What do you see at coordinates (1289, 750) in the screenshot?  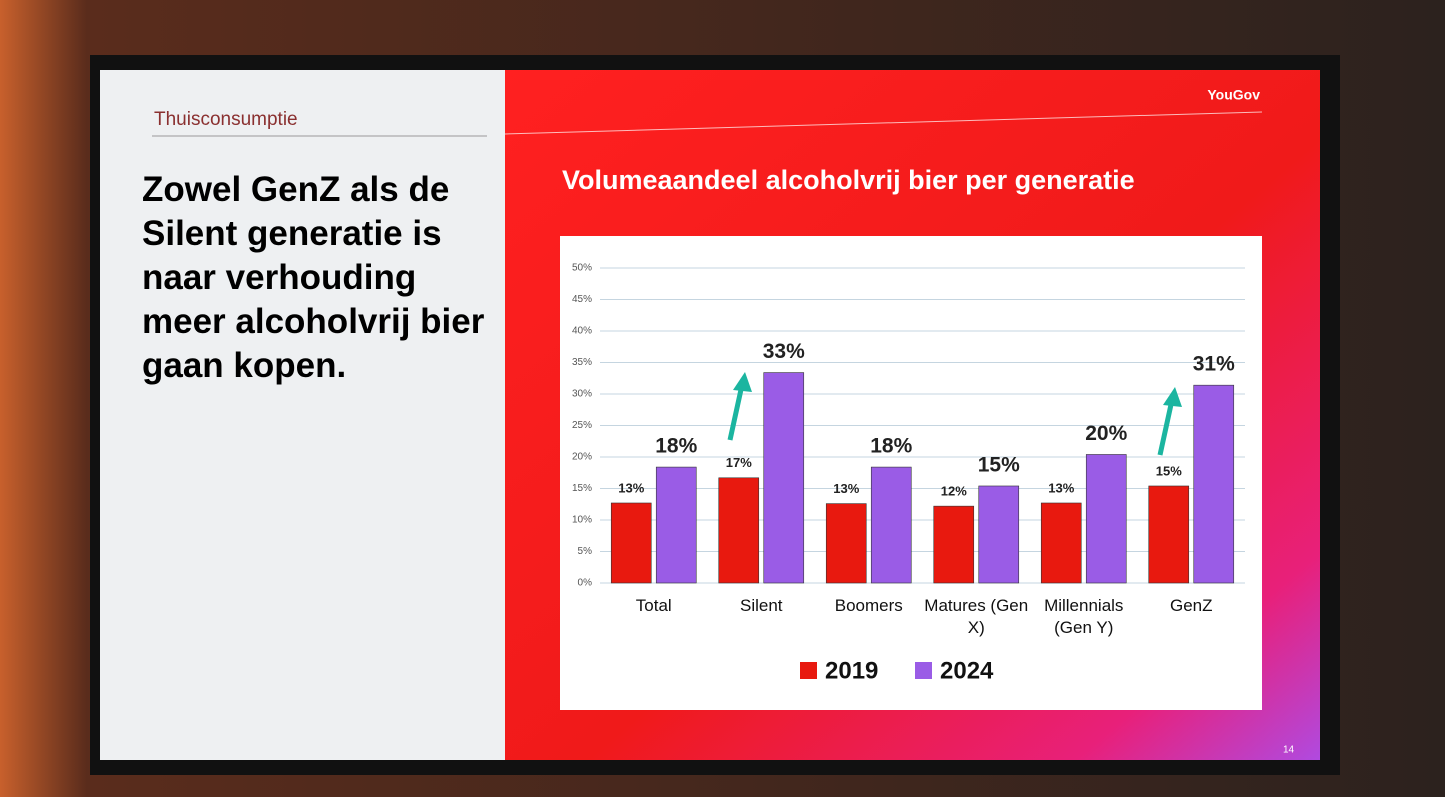 I see `page-number: 14` at bounding box center [1289, 750].